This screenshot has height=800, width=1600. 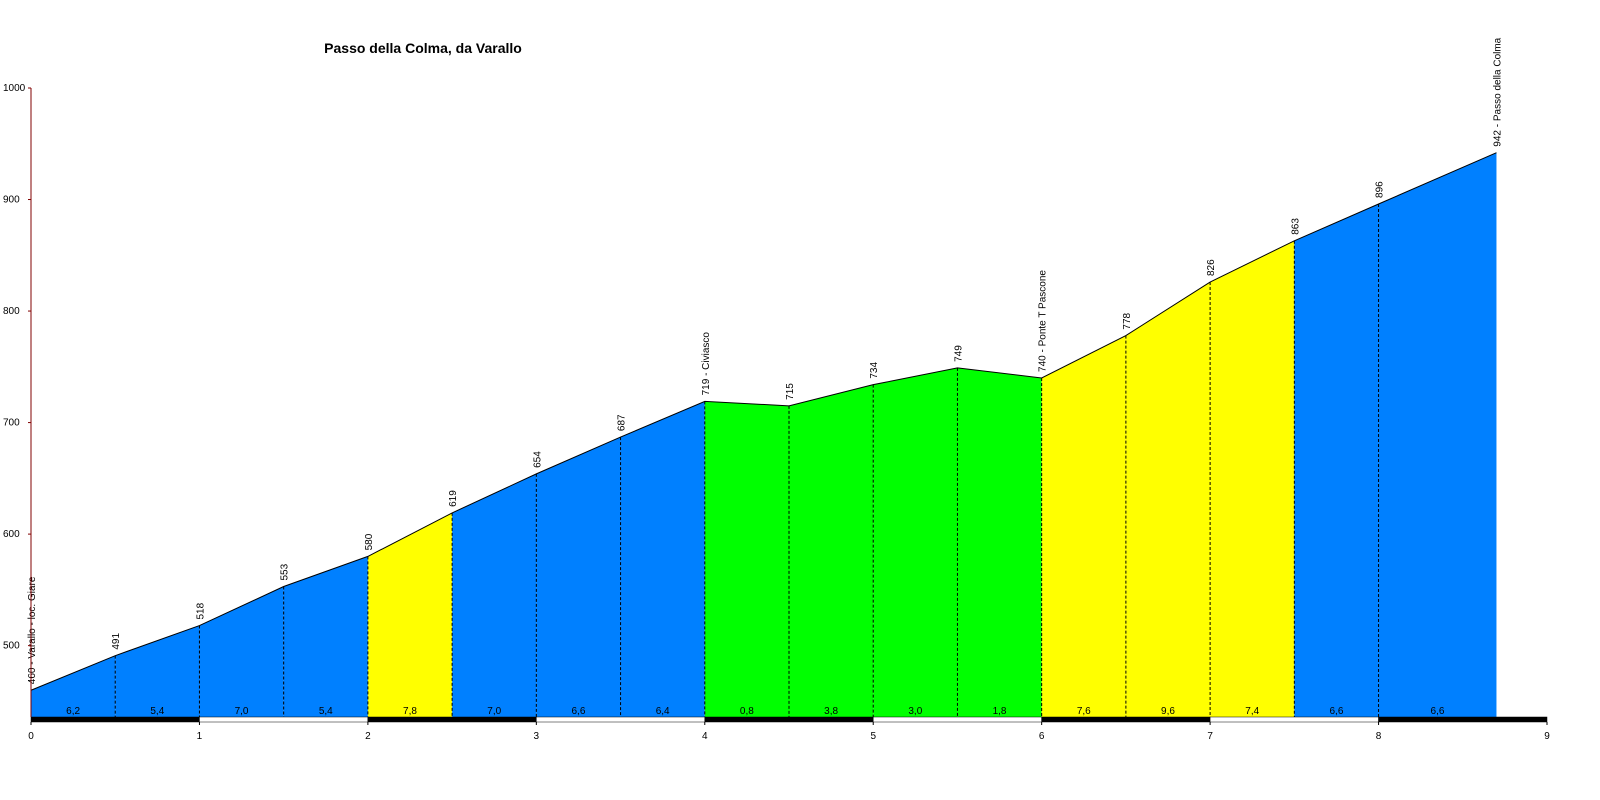 I want to click on y-tick-label: 800, so click(x=11, y=311).